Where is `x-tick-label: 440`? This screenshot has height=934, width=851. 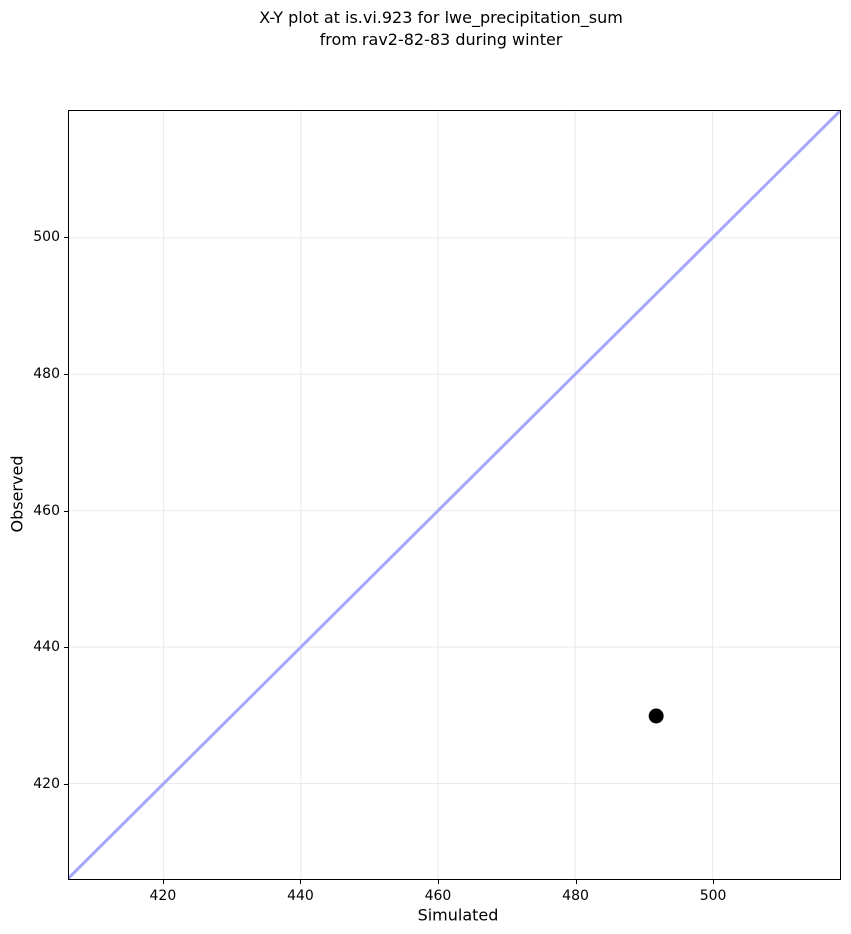 x-tick-label: 440 is located at coordinates (300, 896).